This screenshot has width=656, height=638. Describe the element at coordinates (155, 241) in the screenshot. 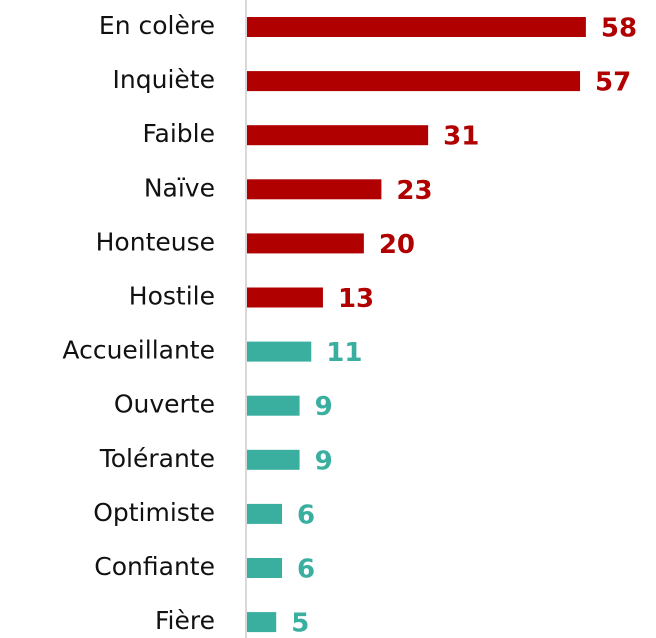

I see `category-label: Honteuse` at that location.